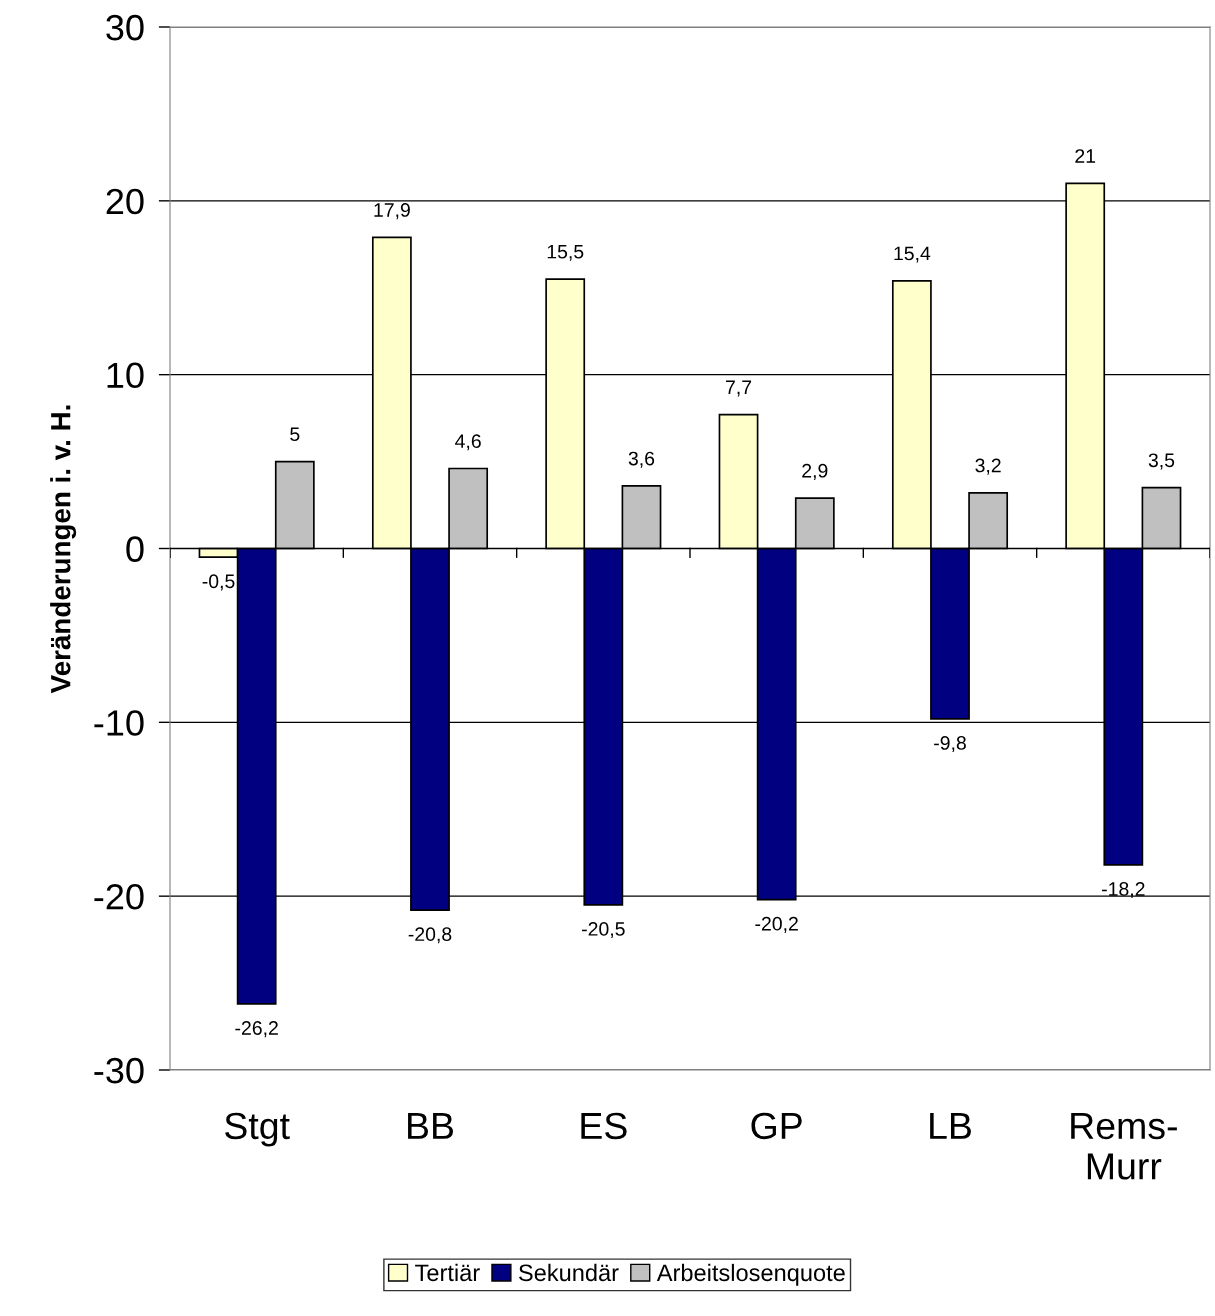 Image resolution: width=1215 pixels, height=1316 pixels. What do you see at coordinates (603, 930) in the screenshot?
I see `data-label: -20,5` at bounding box center [603, 930].